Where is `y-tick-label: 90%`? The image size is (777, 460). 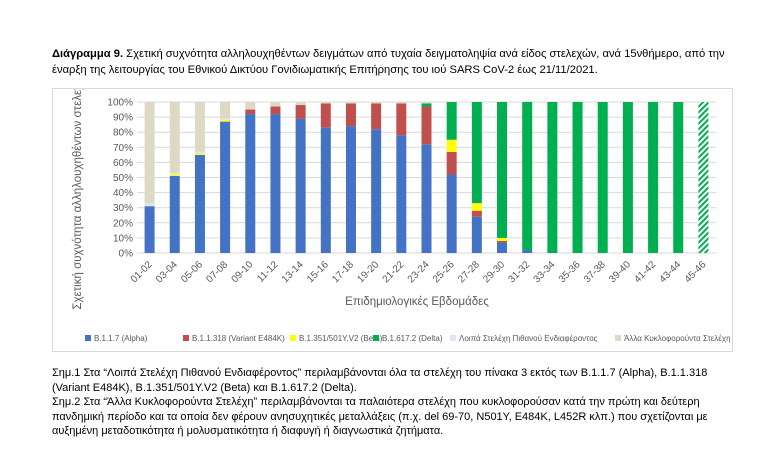
y-tick-label: 90% is located at coordinates (123, 118).